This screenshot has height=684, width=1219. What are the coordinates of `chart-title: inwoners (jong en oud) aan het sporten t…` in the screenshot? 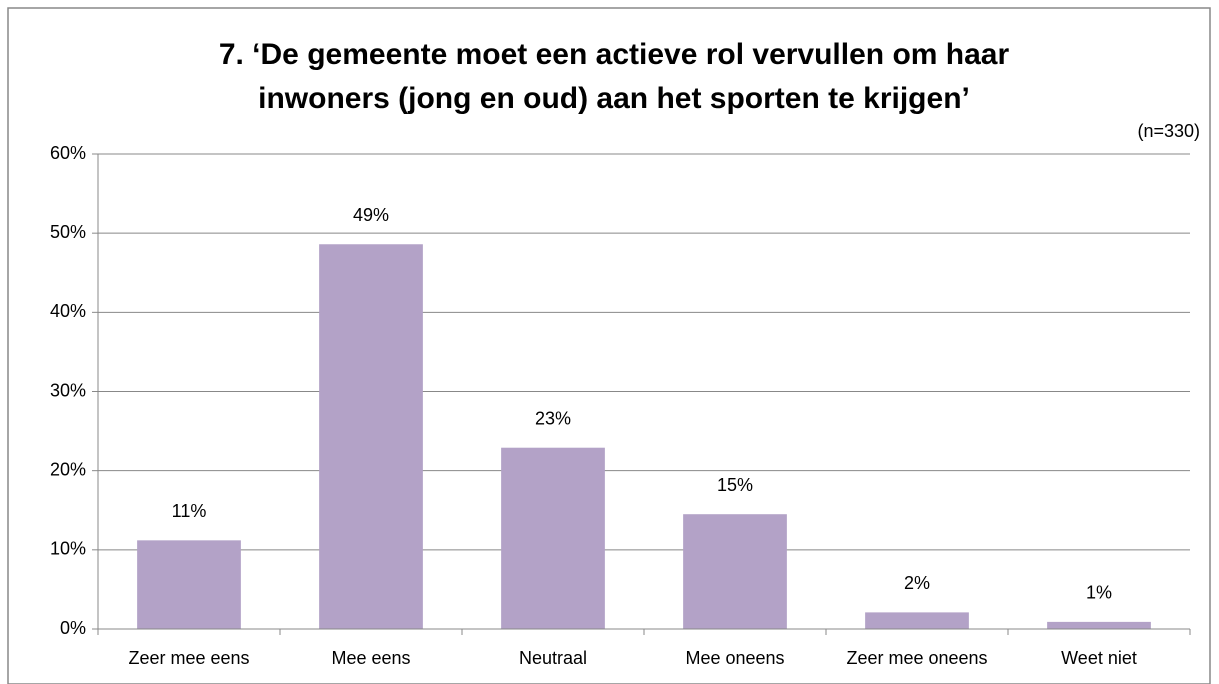 It's located at (614, 98).